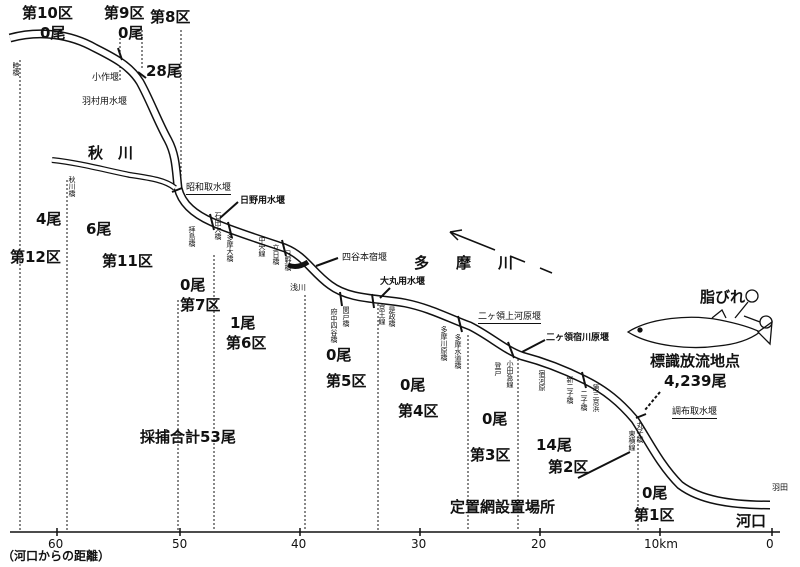  I want to click on release-point-title: 標識放流地点, so click(695, 361).